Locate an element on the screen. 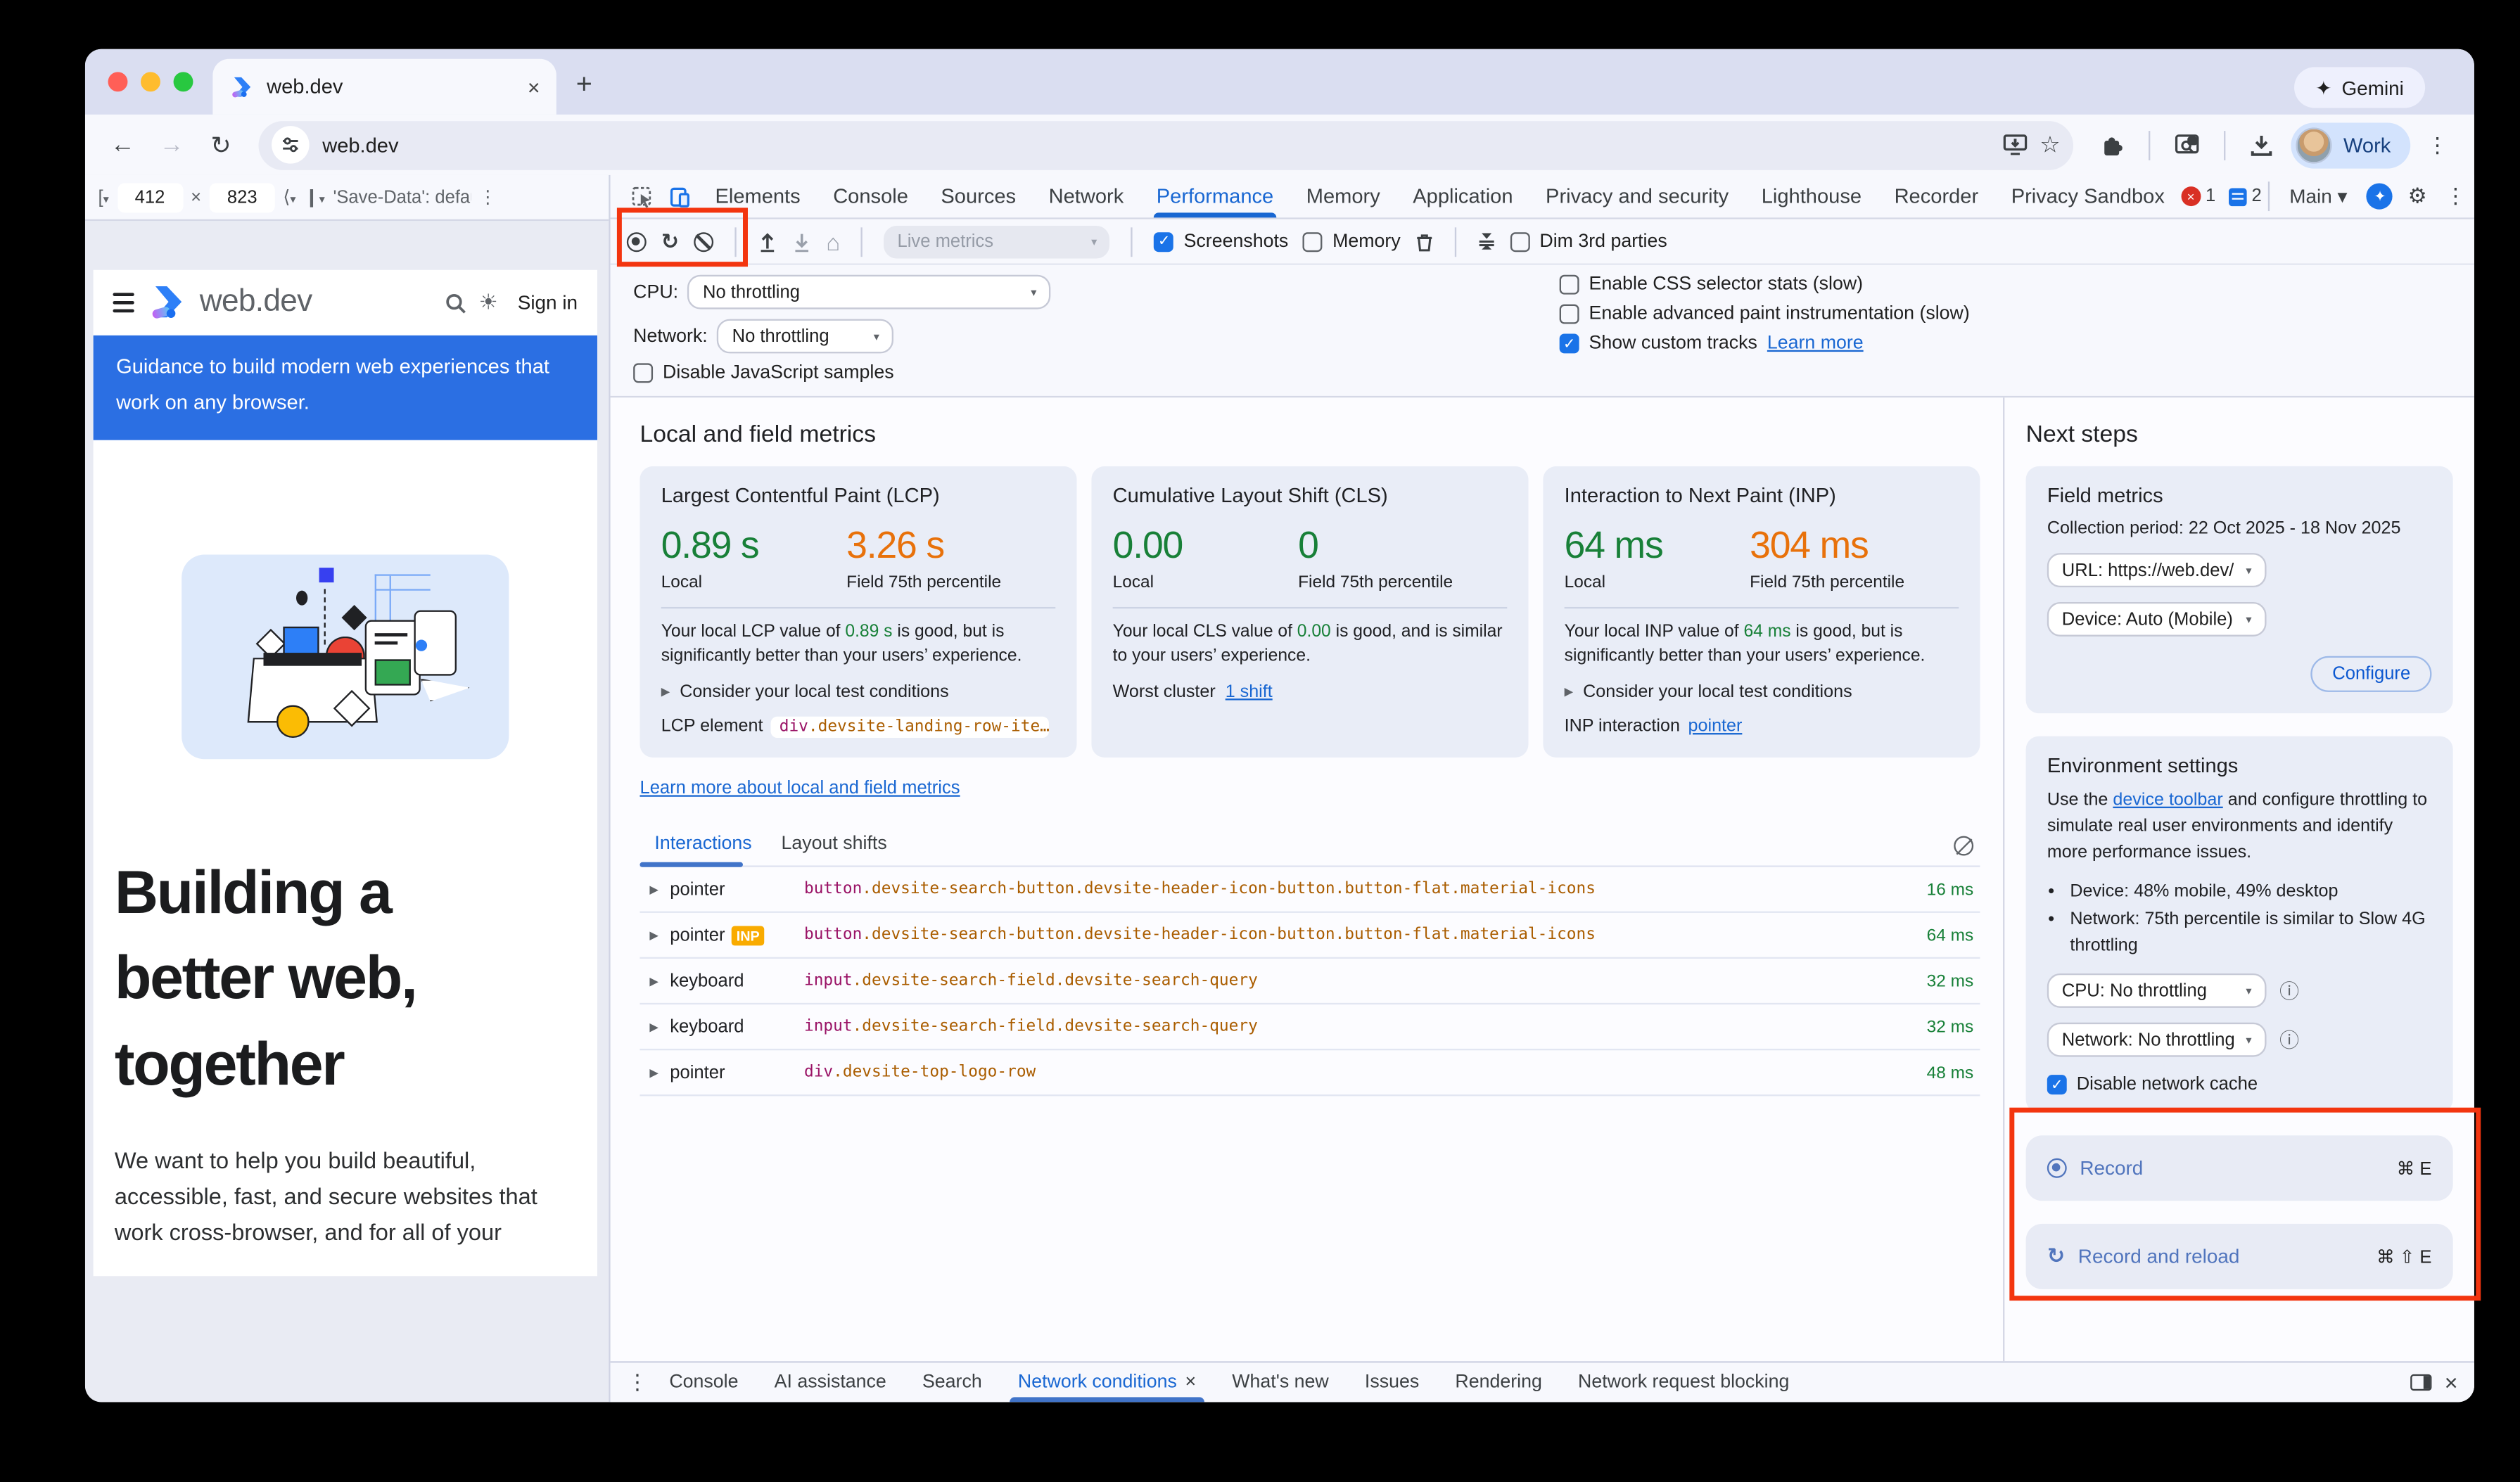  downloads-icon is located at coordinates (2261, 145).